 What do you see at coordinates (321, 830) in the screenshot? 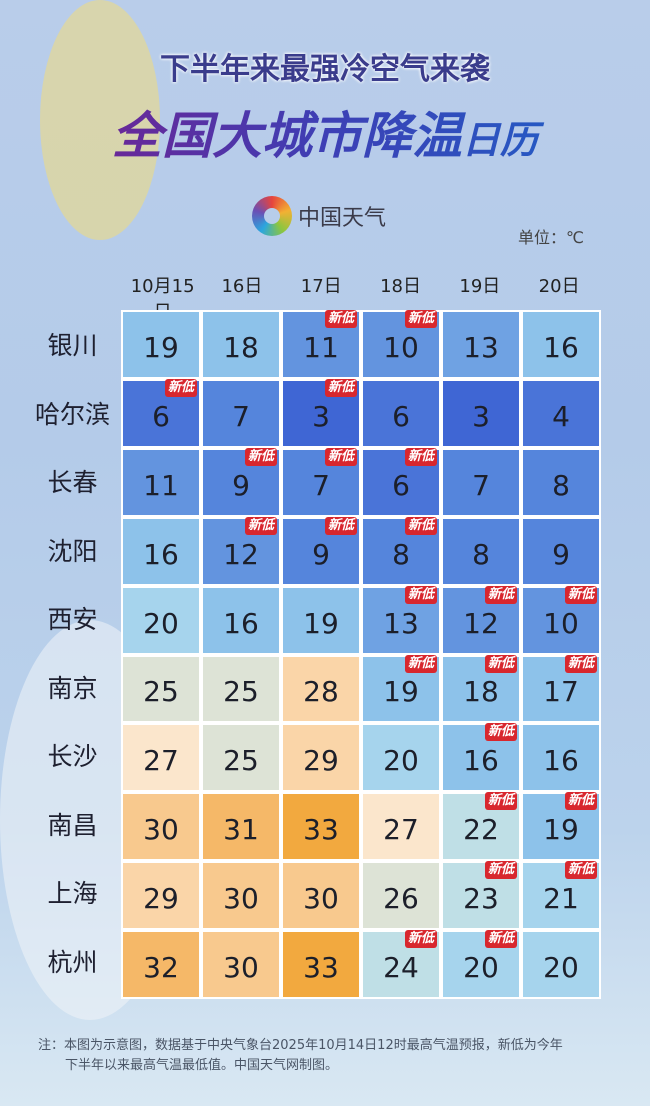
I see `cell-value: 33` at bounding box center [321, 830].